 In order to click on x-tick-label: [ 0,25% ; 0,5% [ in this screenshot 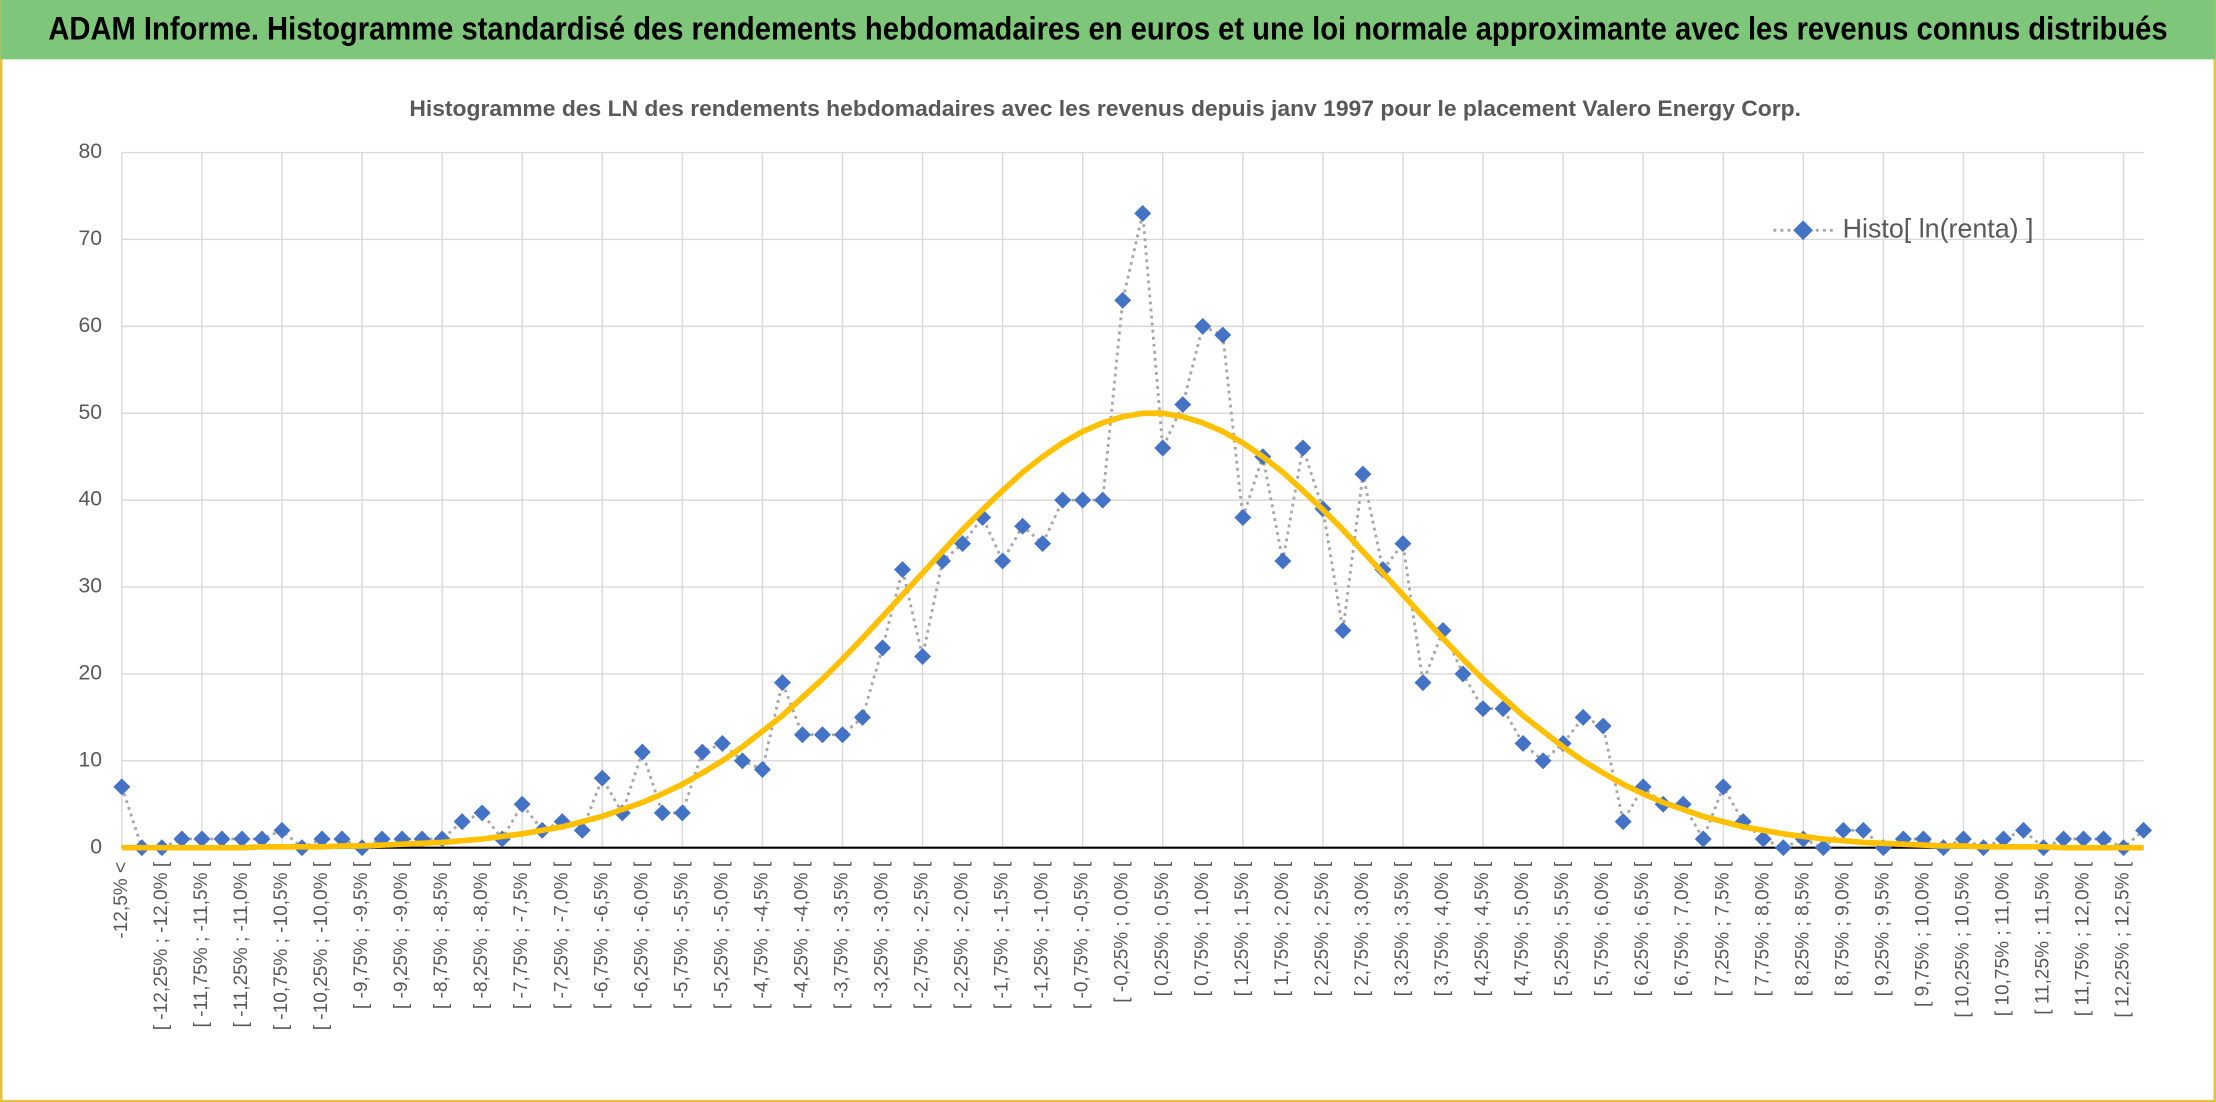, I will do `click(1162, 928)`.